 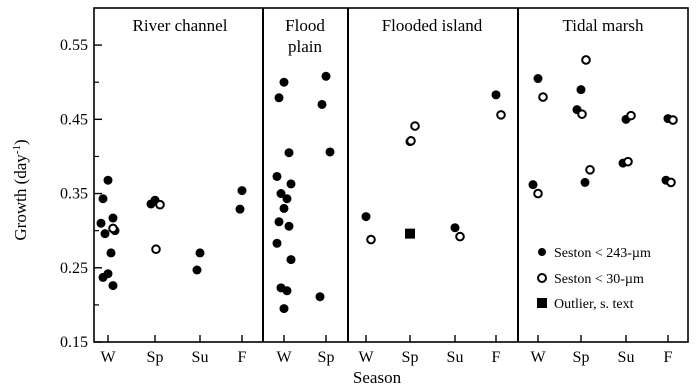 I want to click on legend-label: Seston < 30-µm, so click(x=599, y=279).